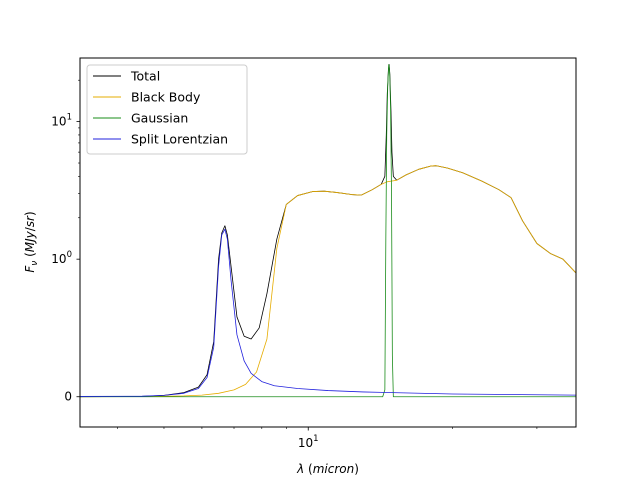 This screenshot has height=480, width=640. What do you see at coordinates (159, 118) in the screenshot?
I see `legend-label: Gaussian` at bounding box center [159, 118].